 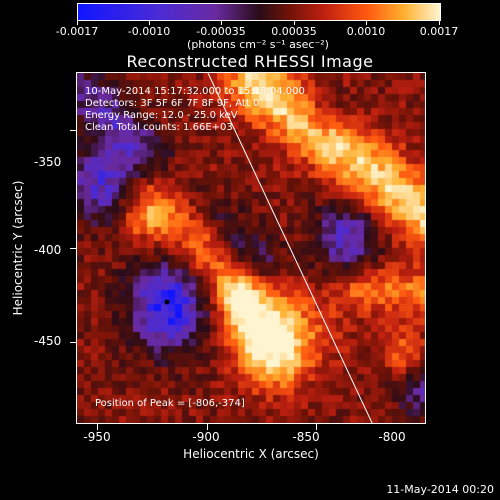 I want to click on info-line-time: 10-May-2014 15:17:32.000 to 15:18:04.000, so click(x=195, y=91).